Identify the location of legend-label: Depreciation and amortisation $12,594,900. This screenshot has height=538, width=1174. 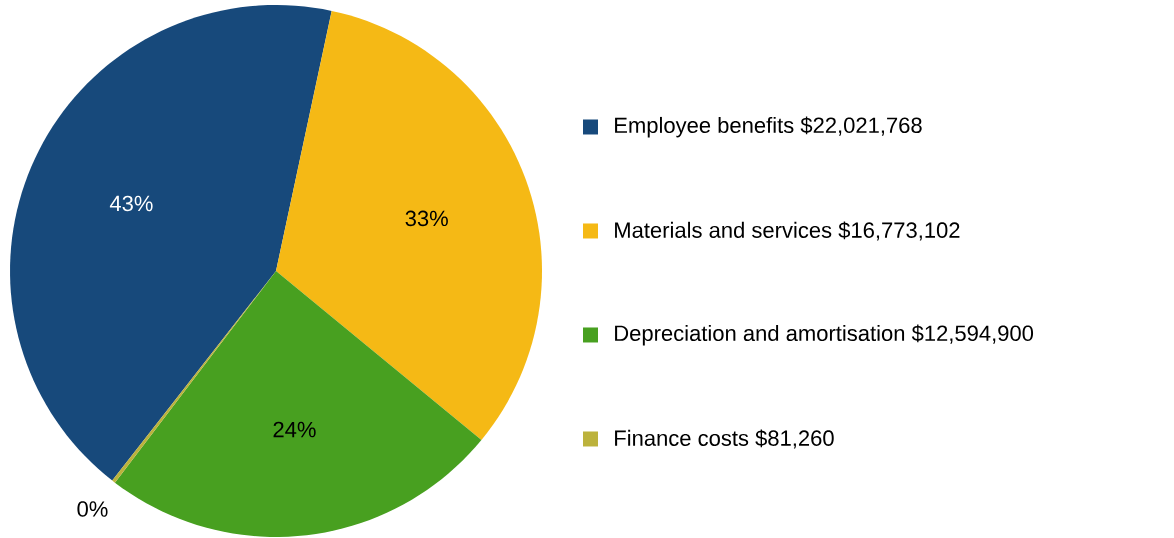
(824, 335).